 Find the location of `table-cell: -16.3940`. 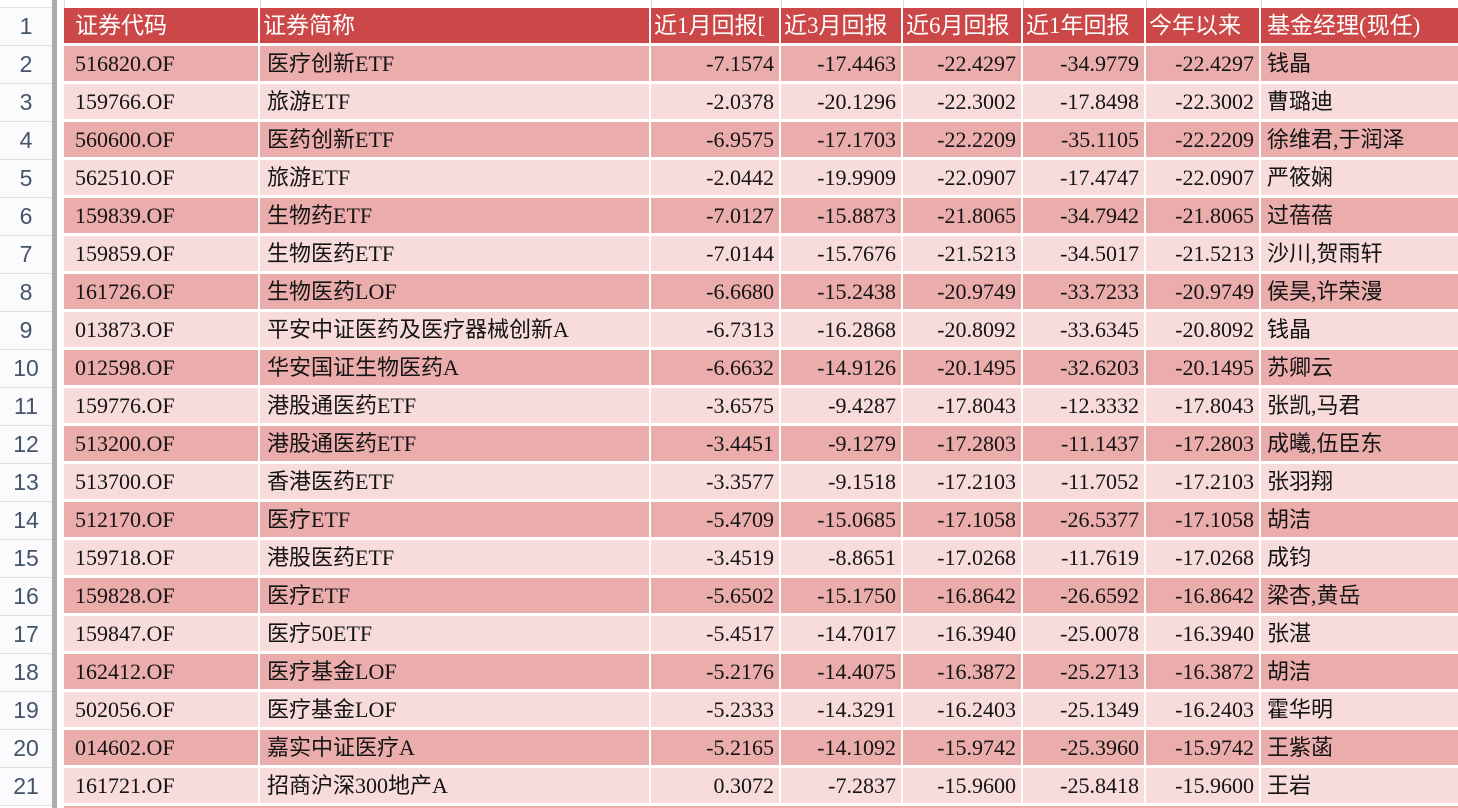

table-cell: -16.3940 is located at coordinates (963, 635).